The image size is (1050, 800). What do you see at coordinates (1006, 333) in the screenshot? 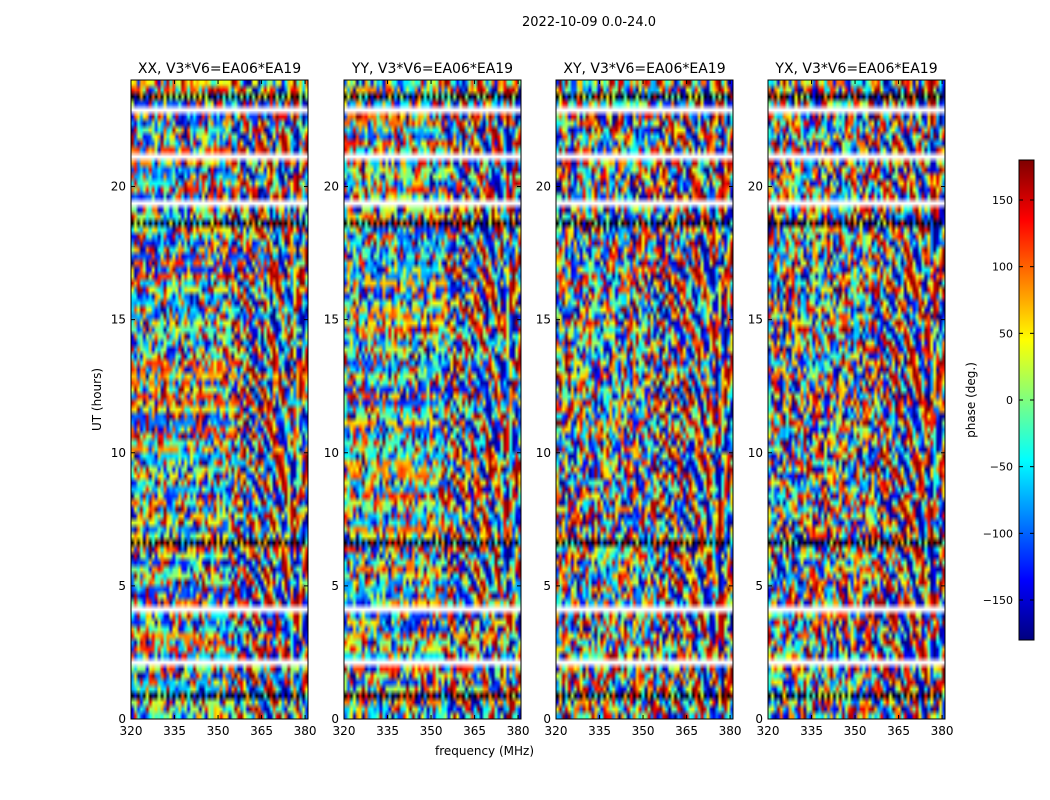
I see `colorbar-tick-label: 50` at bounding box center [1006, 333].